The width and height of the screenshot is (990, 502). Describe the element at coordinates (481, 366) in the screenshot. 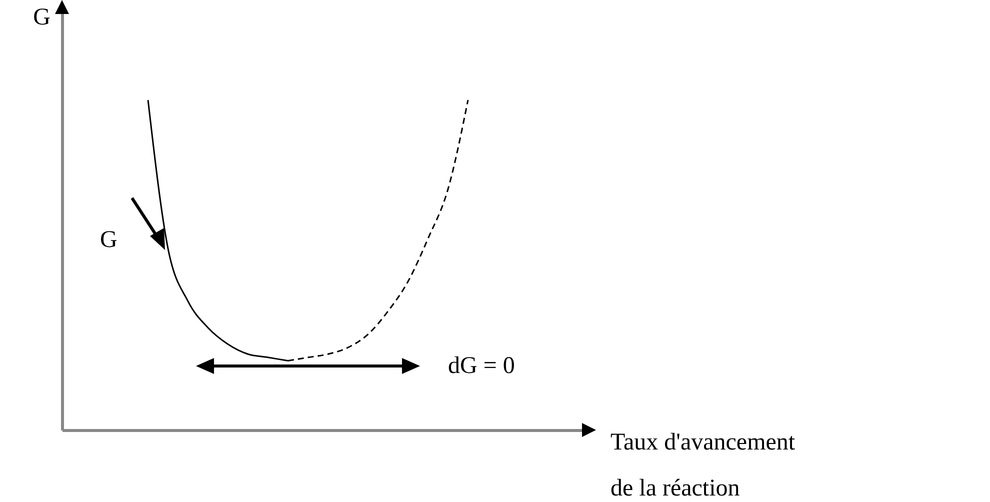

I see `annotation: dG = 0` at that location.